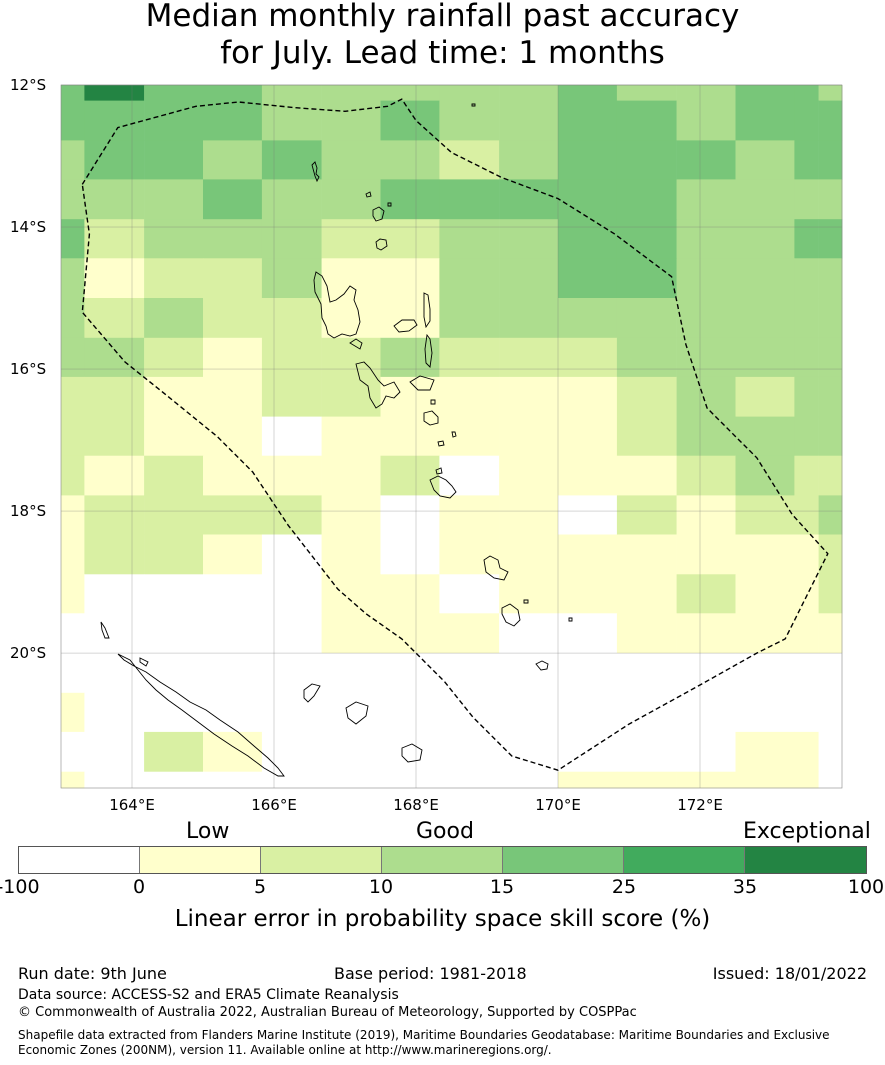  I want to click on category-exceptional: Exceptional, so click(807, 831).